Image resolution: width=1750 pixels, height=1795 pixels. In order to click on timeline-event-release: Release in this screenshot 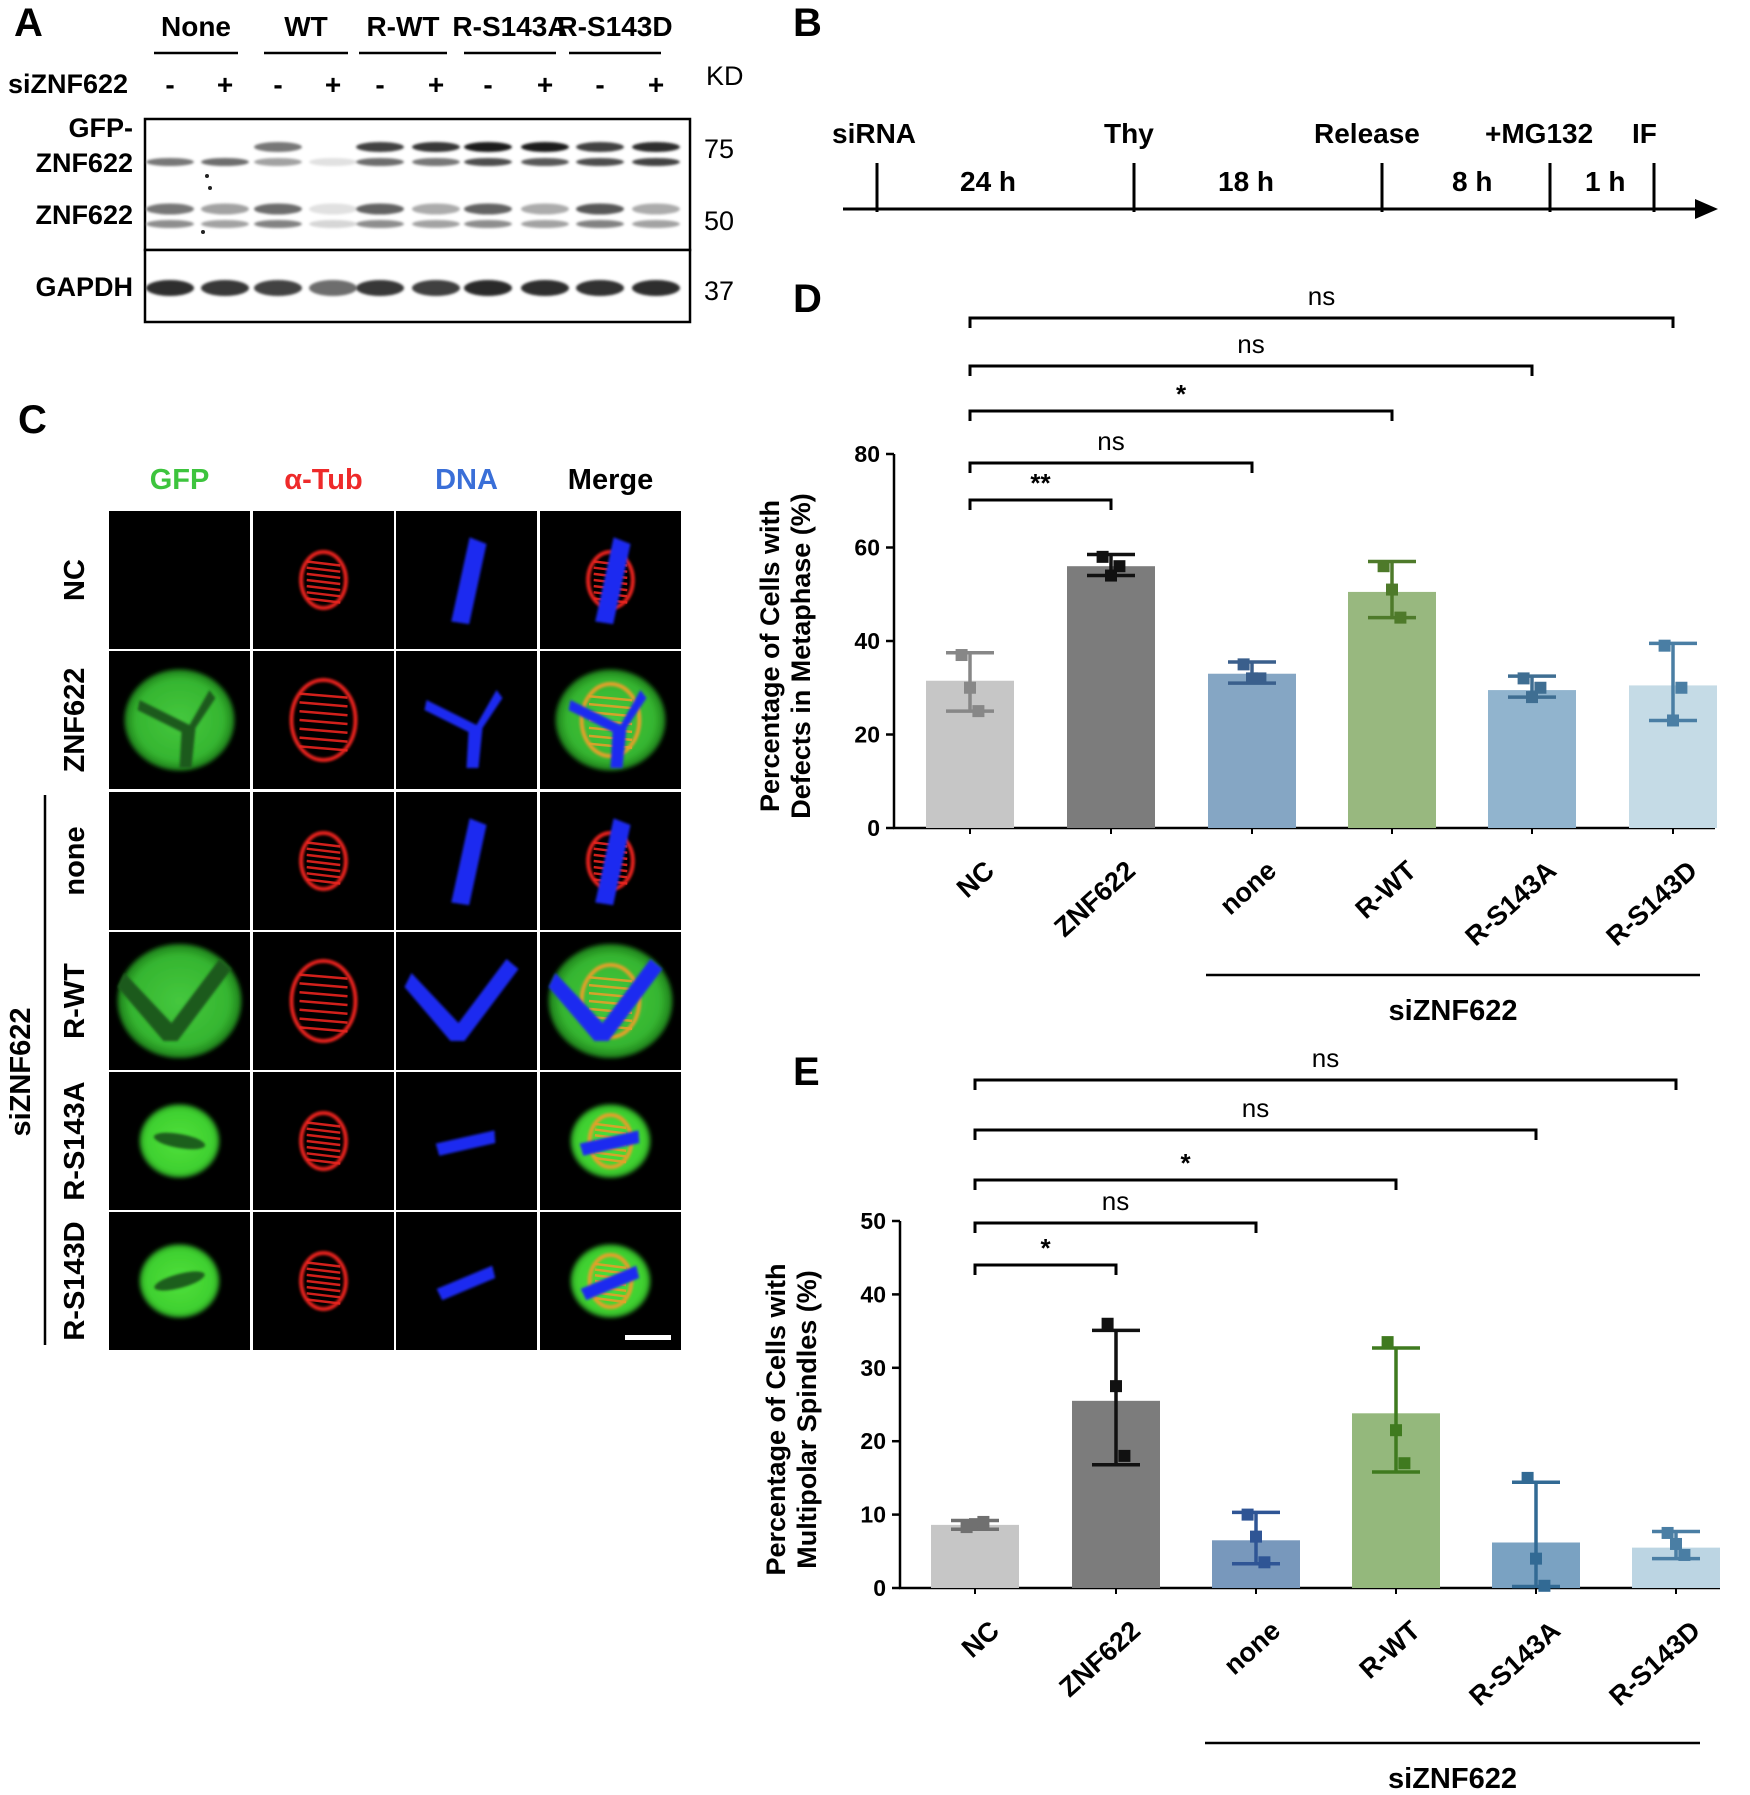, I will do `click(1367, 133)`.